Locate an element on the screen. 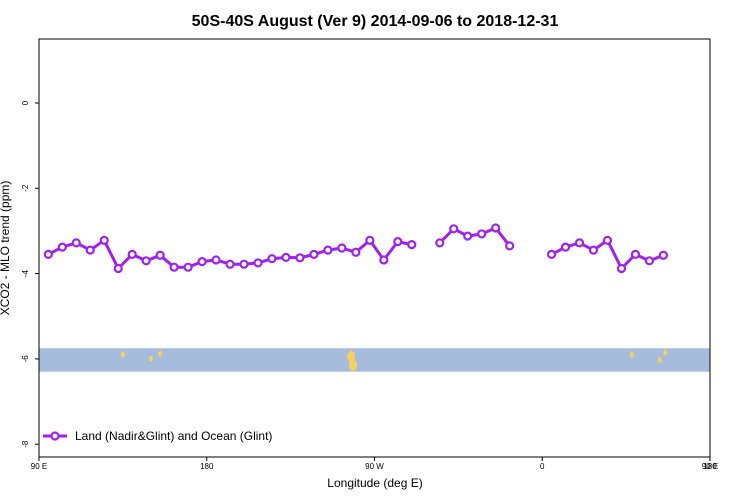 The image size is (750, 500). y-tick-label: -6 is located at coordinates (25, 359).